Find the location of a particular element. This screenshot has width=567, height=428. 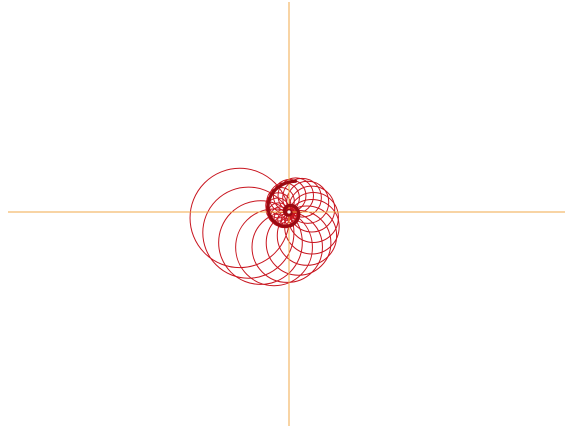

circle-family is located at coordinates (264, 227).